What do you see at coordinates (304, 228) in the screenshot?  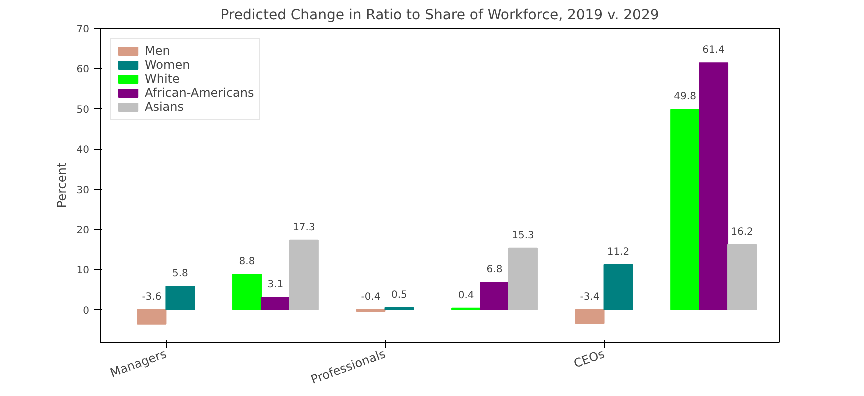 I see `data-label: 17.3` at bounding box center [304, 228].